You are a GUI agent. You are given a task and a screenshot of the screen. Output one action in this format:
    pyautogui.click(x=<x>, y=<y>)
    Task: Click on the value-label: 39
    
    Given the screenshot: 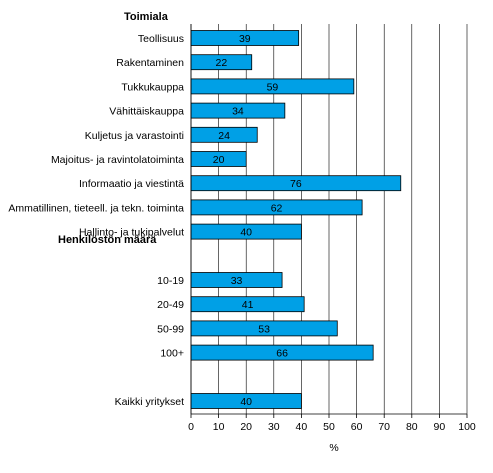 What is the action you would take?
    pyautogui.click(x=245, y=39)
    